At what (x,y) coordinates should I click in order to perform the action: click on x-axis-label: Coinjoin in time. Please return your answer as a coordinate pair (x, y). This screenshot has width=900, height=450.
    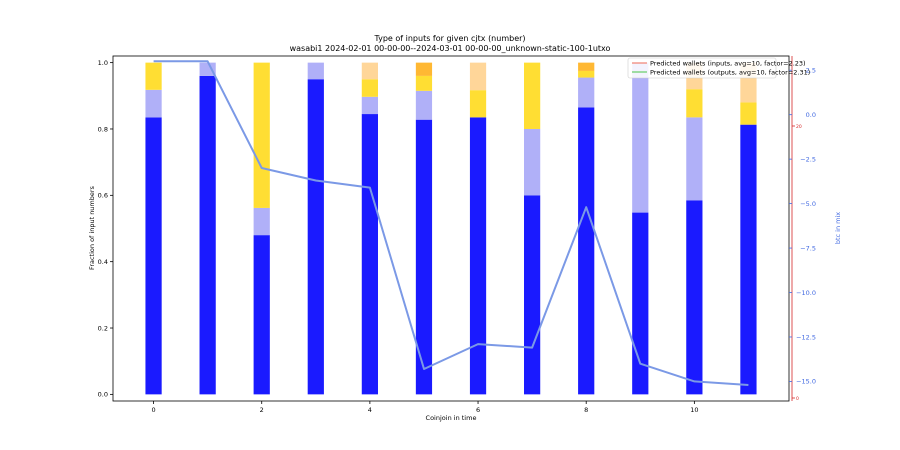
    Looking at the image, I should click on (451, 418).